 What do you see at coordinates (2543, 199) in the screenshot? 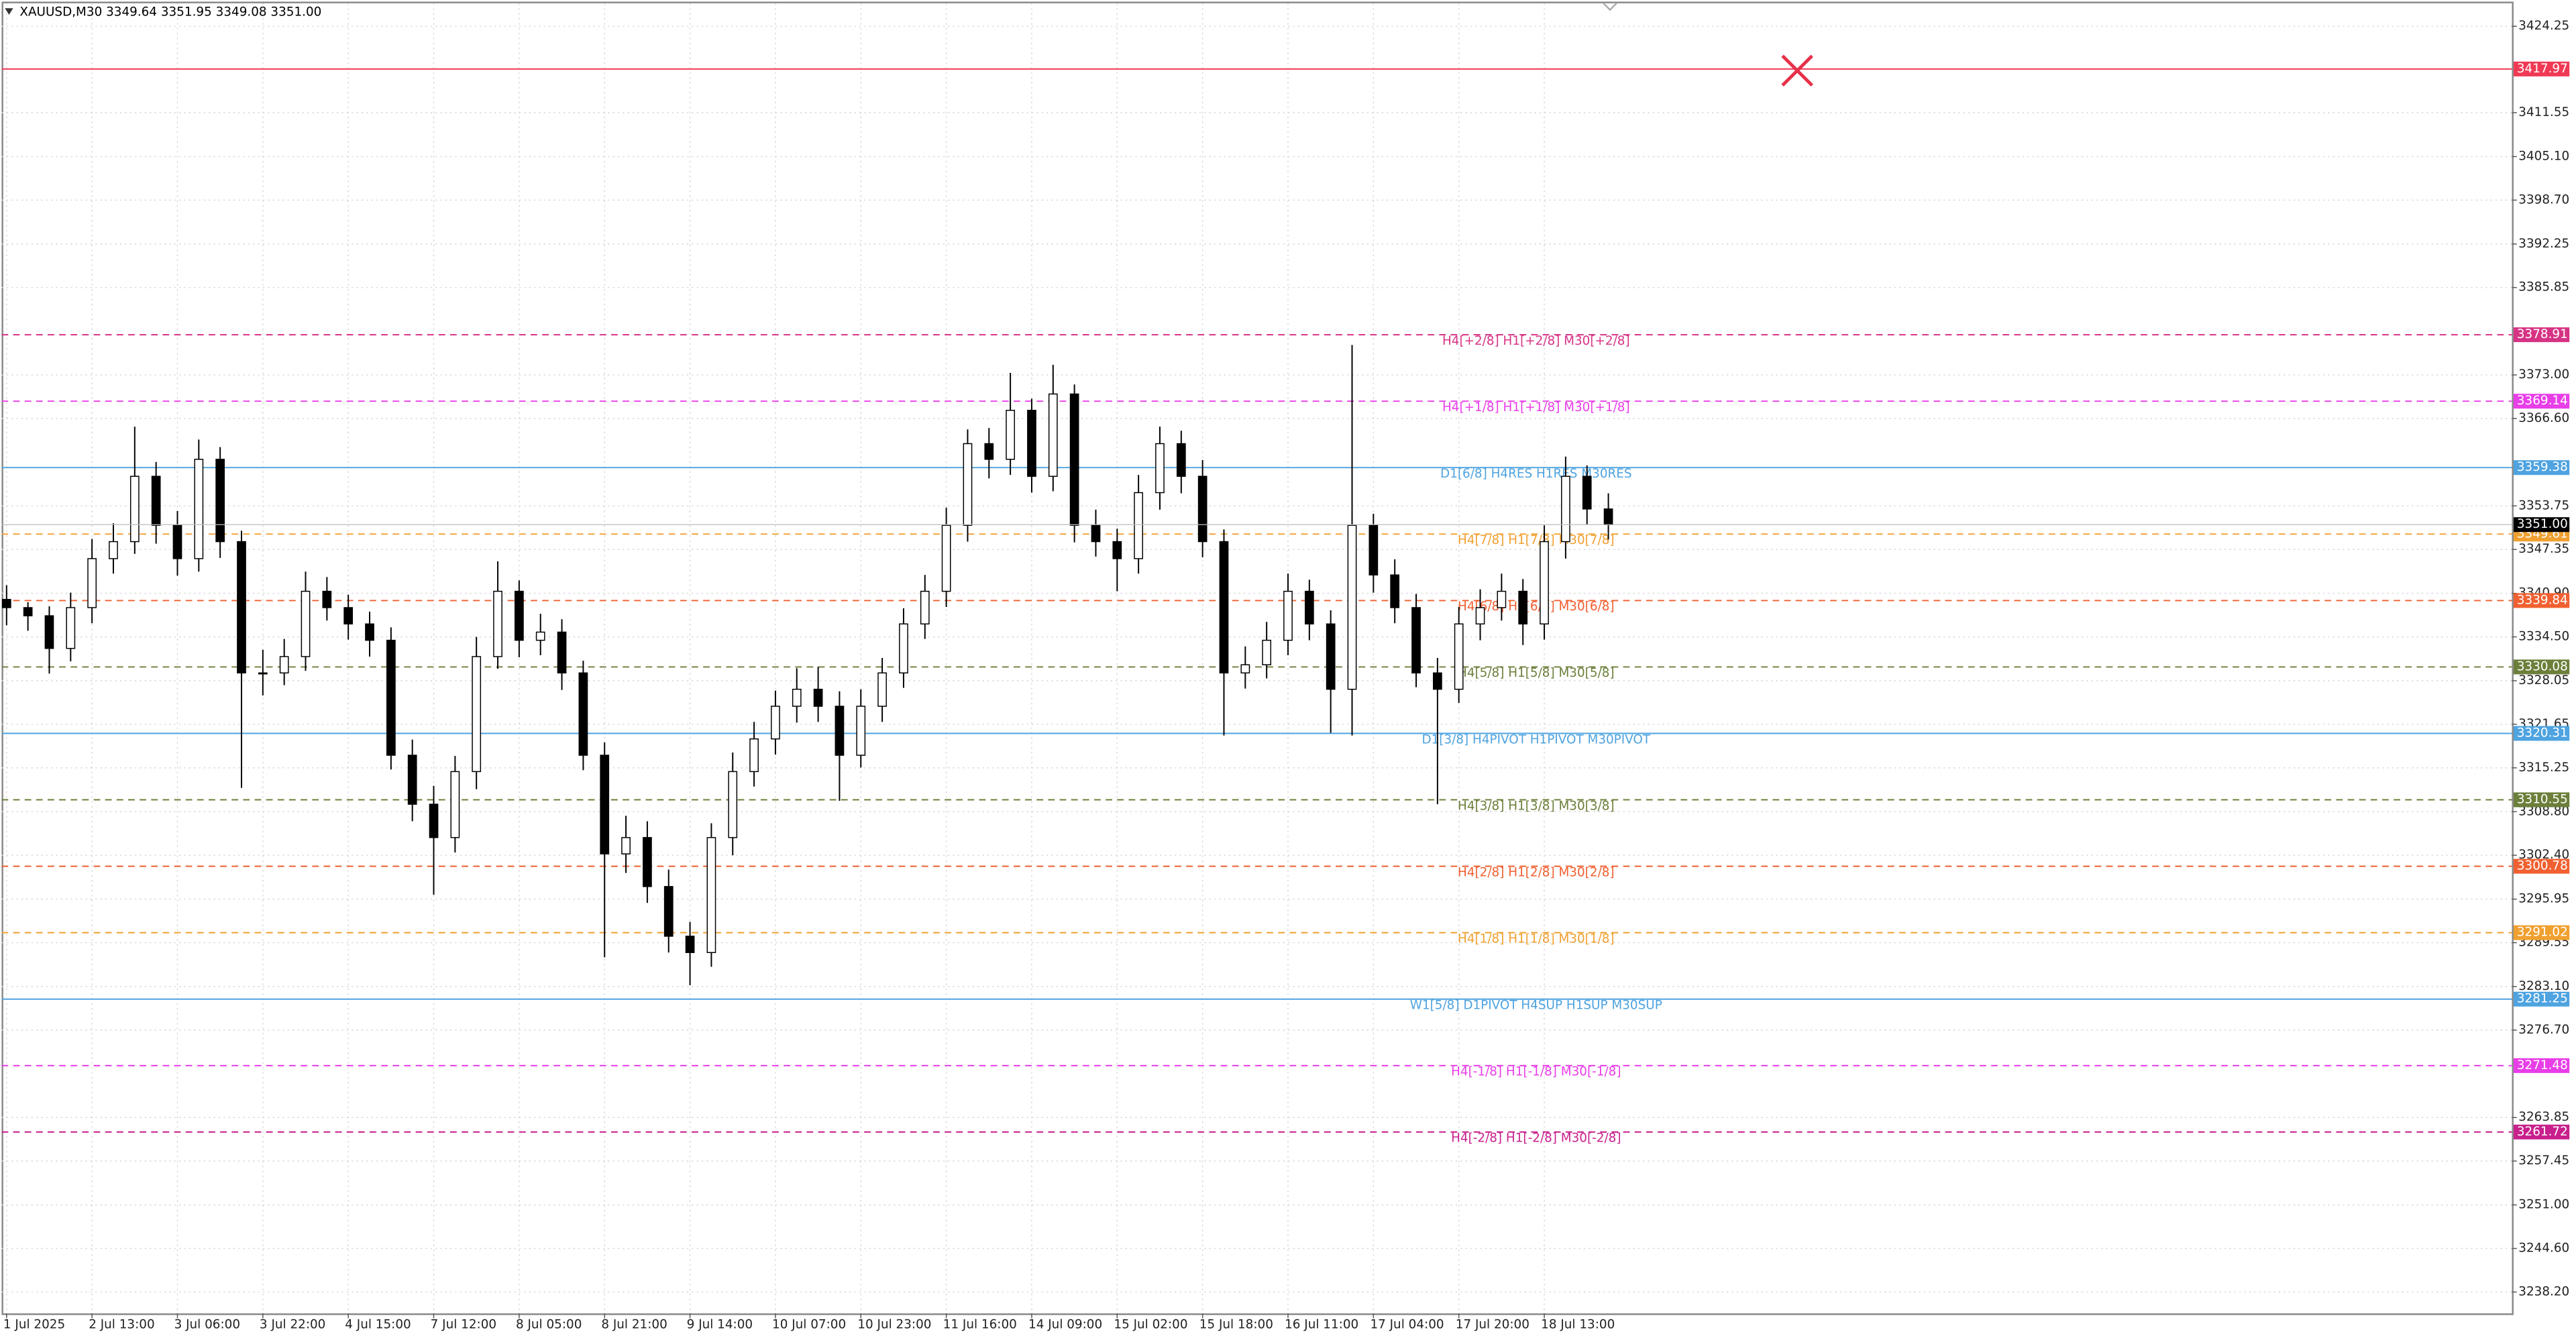
I see `y-tick-label: 3398.70` at bounding box center [2543, 199].